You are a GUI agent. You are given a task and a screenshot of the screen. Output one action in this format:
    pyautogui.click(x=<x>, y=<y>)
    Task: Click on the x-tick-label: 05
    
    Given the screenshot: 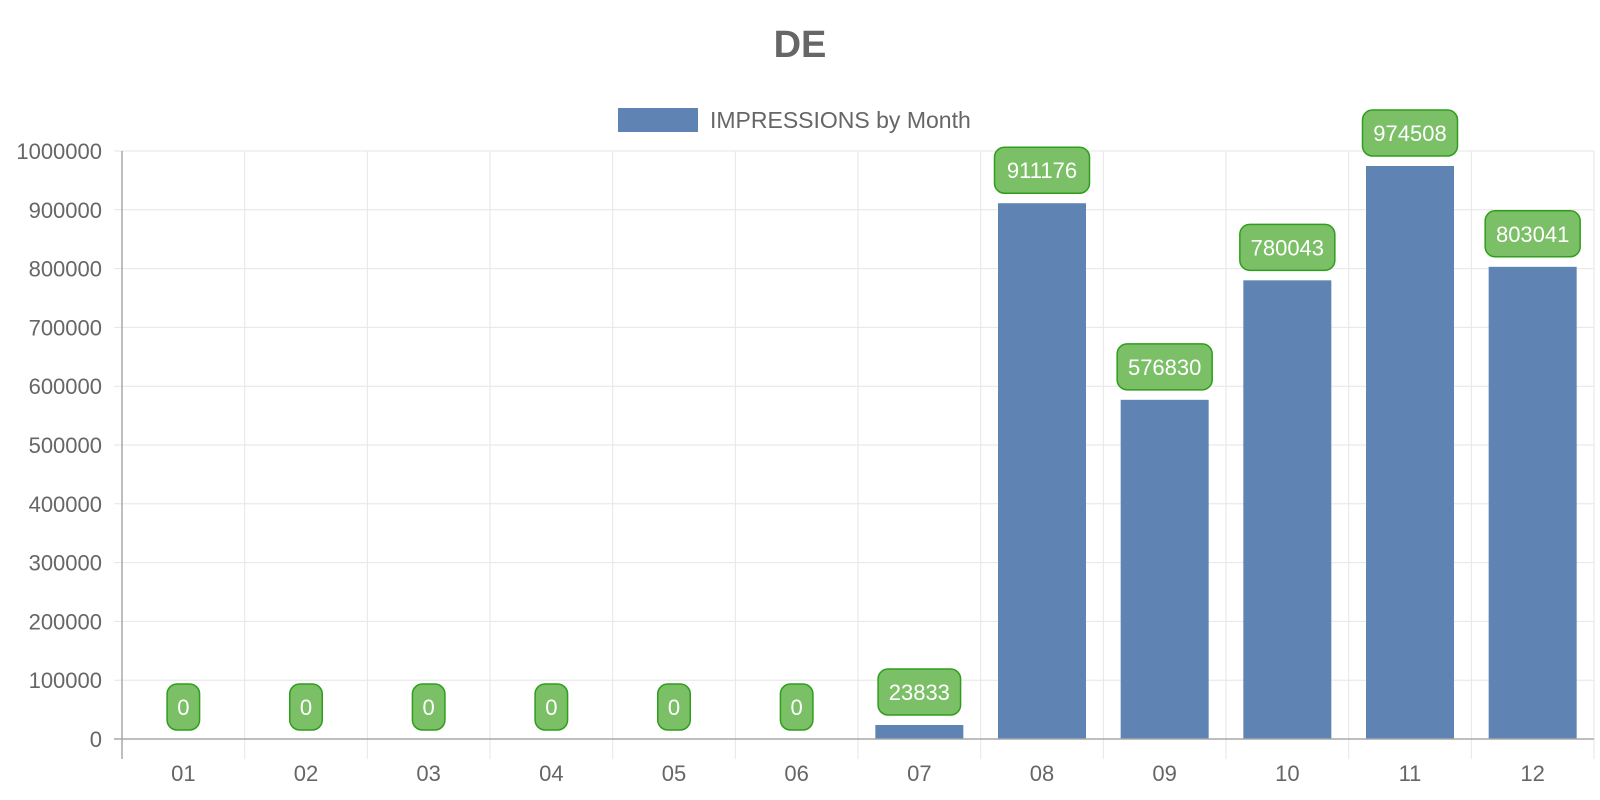 What is the action you would take?
    pyautogui.click(x=674, y=773)
    